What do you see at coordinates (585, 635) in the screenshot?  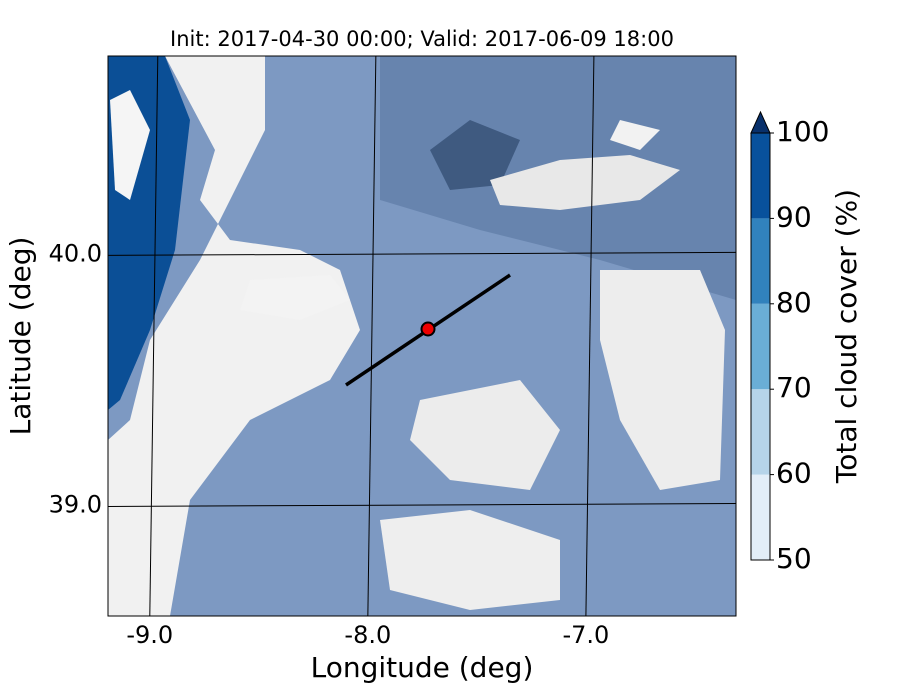 I see `x-tick-label: -7.0` at bounding box center [585, 635].